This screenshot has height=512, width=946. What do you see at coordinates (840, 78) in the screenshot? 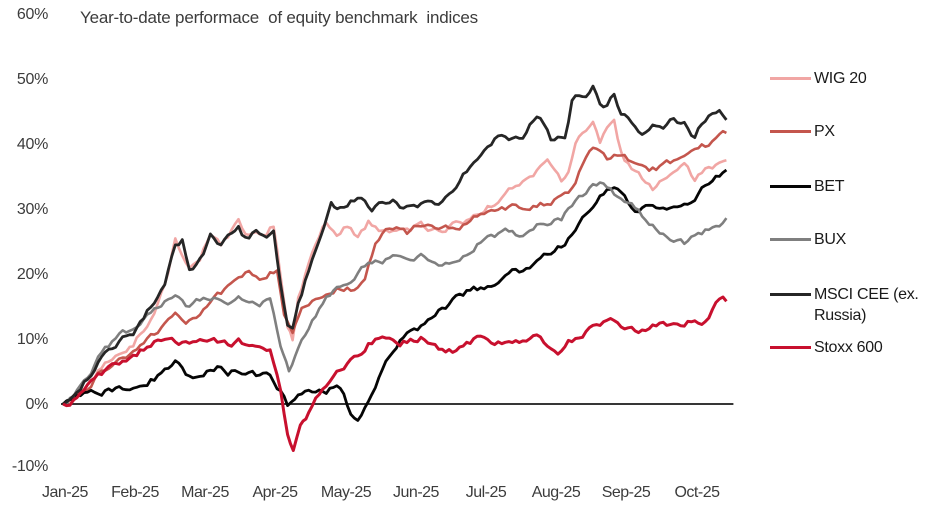
I see `legend-label-wig20: WIG 20` at bounding box center [840, 78].